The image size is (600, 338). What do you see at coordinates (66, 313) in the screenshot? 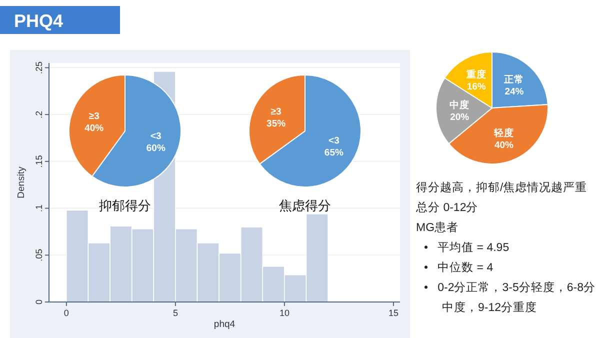
I see `x-tick-label: 0` at bounding box center [66, 313].